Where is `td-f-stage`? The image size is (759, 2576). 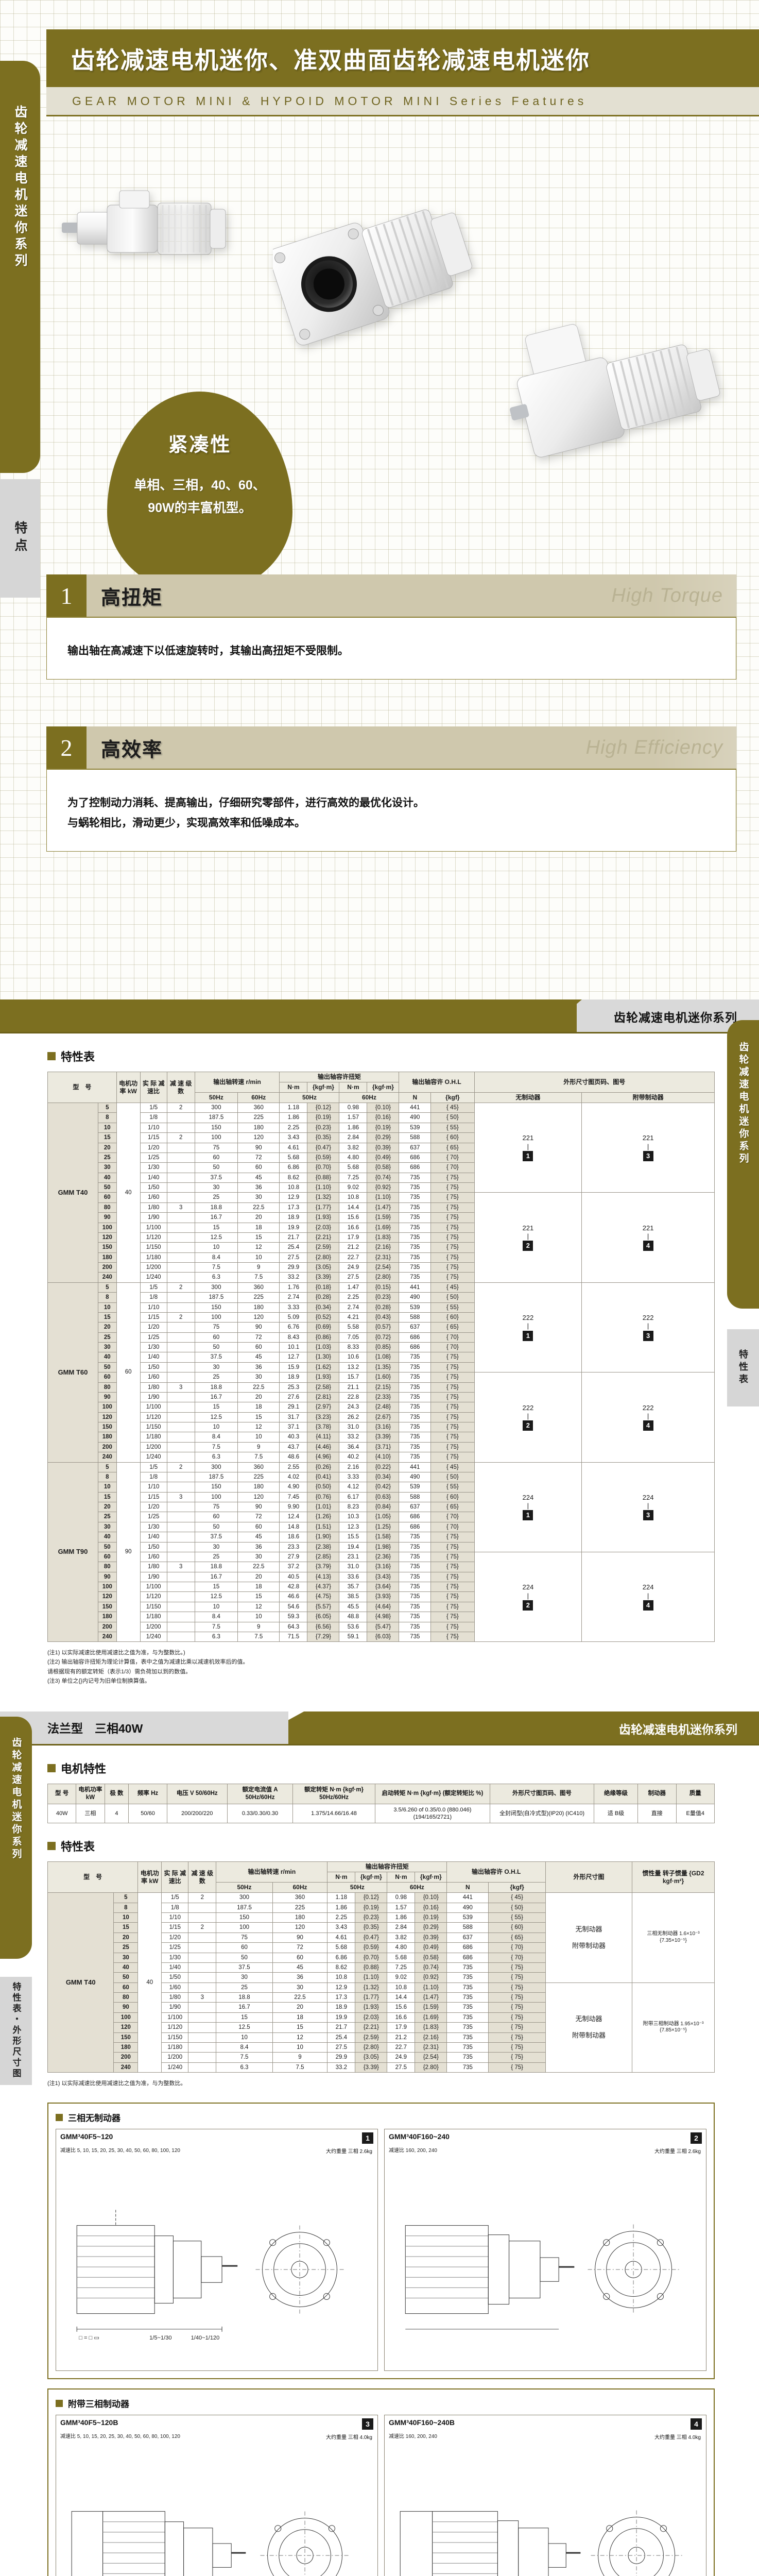
td-f-stage is located at coordinates (202, 2057).